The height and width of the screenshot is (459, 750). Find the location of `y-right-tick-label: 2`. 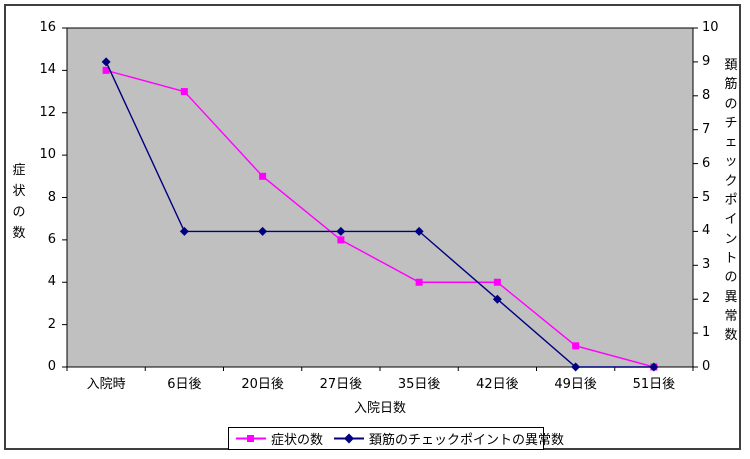

y-right-tick-label: 2 is located at coordinates (706, 299).